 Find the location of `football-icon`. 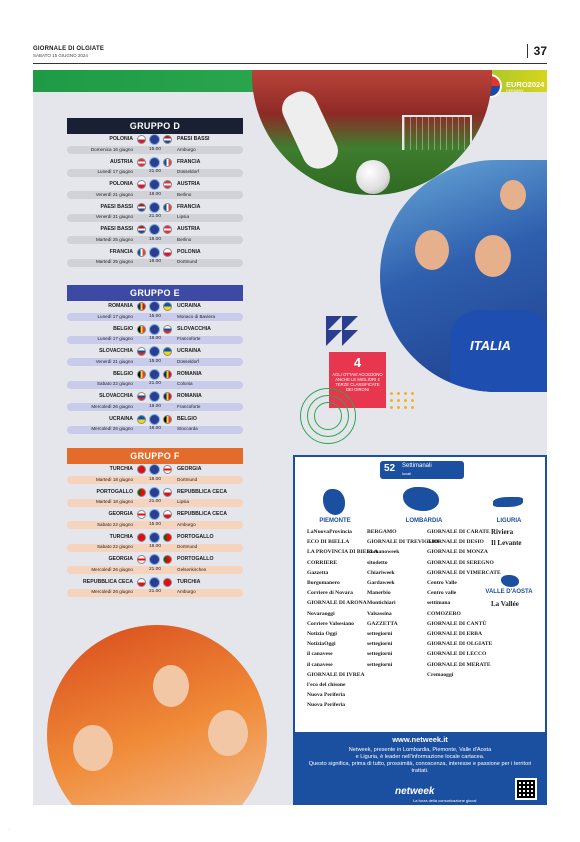

football-icon is located at coordinates (373, 177).